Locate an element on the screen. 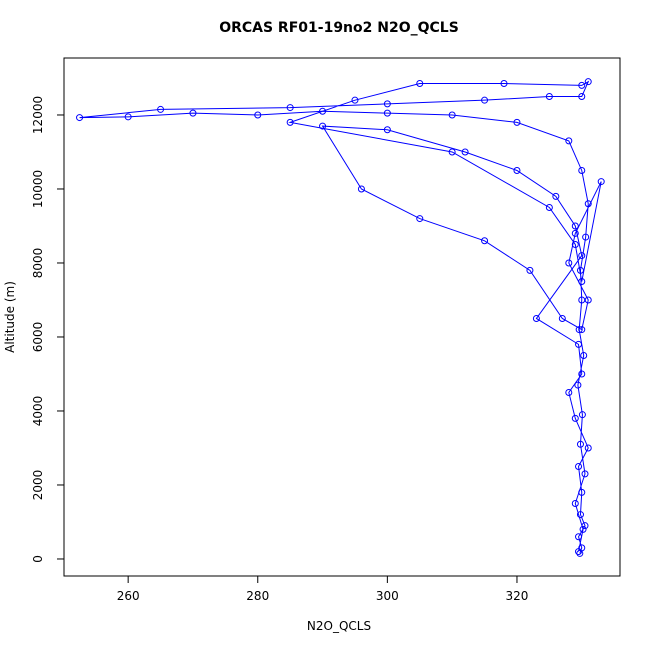 The width and height of the screenshot is (650, 654). y-axis-label: Altitude (m) is located at coordinates (10, 317).